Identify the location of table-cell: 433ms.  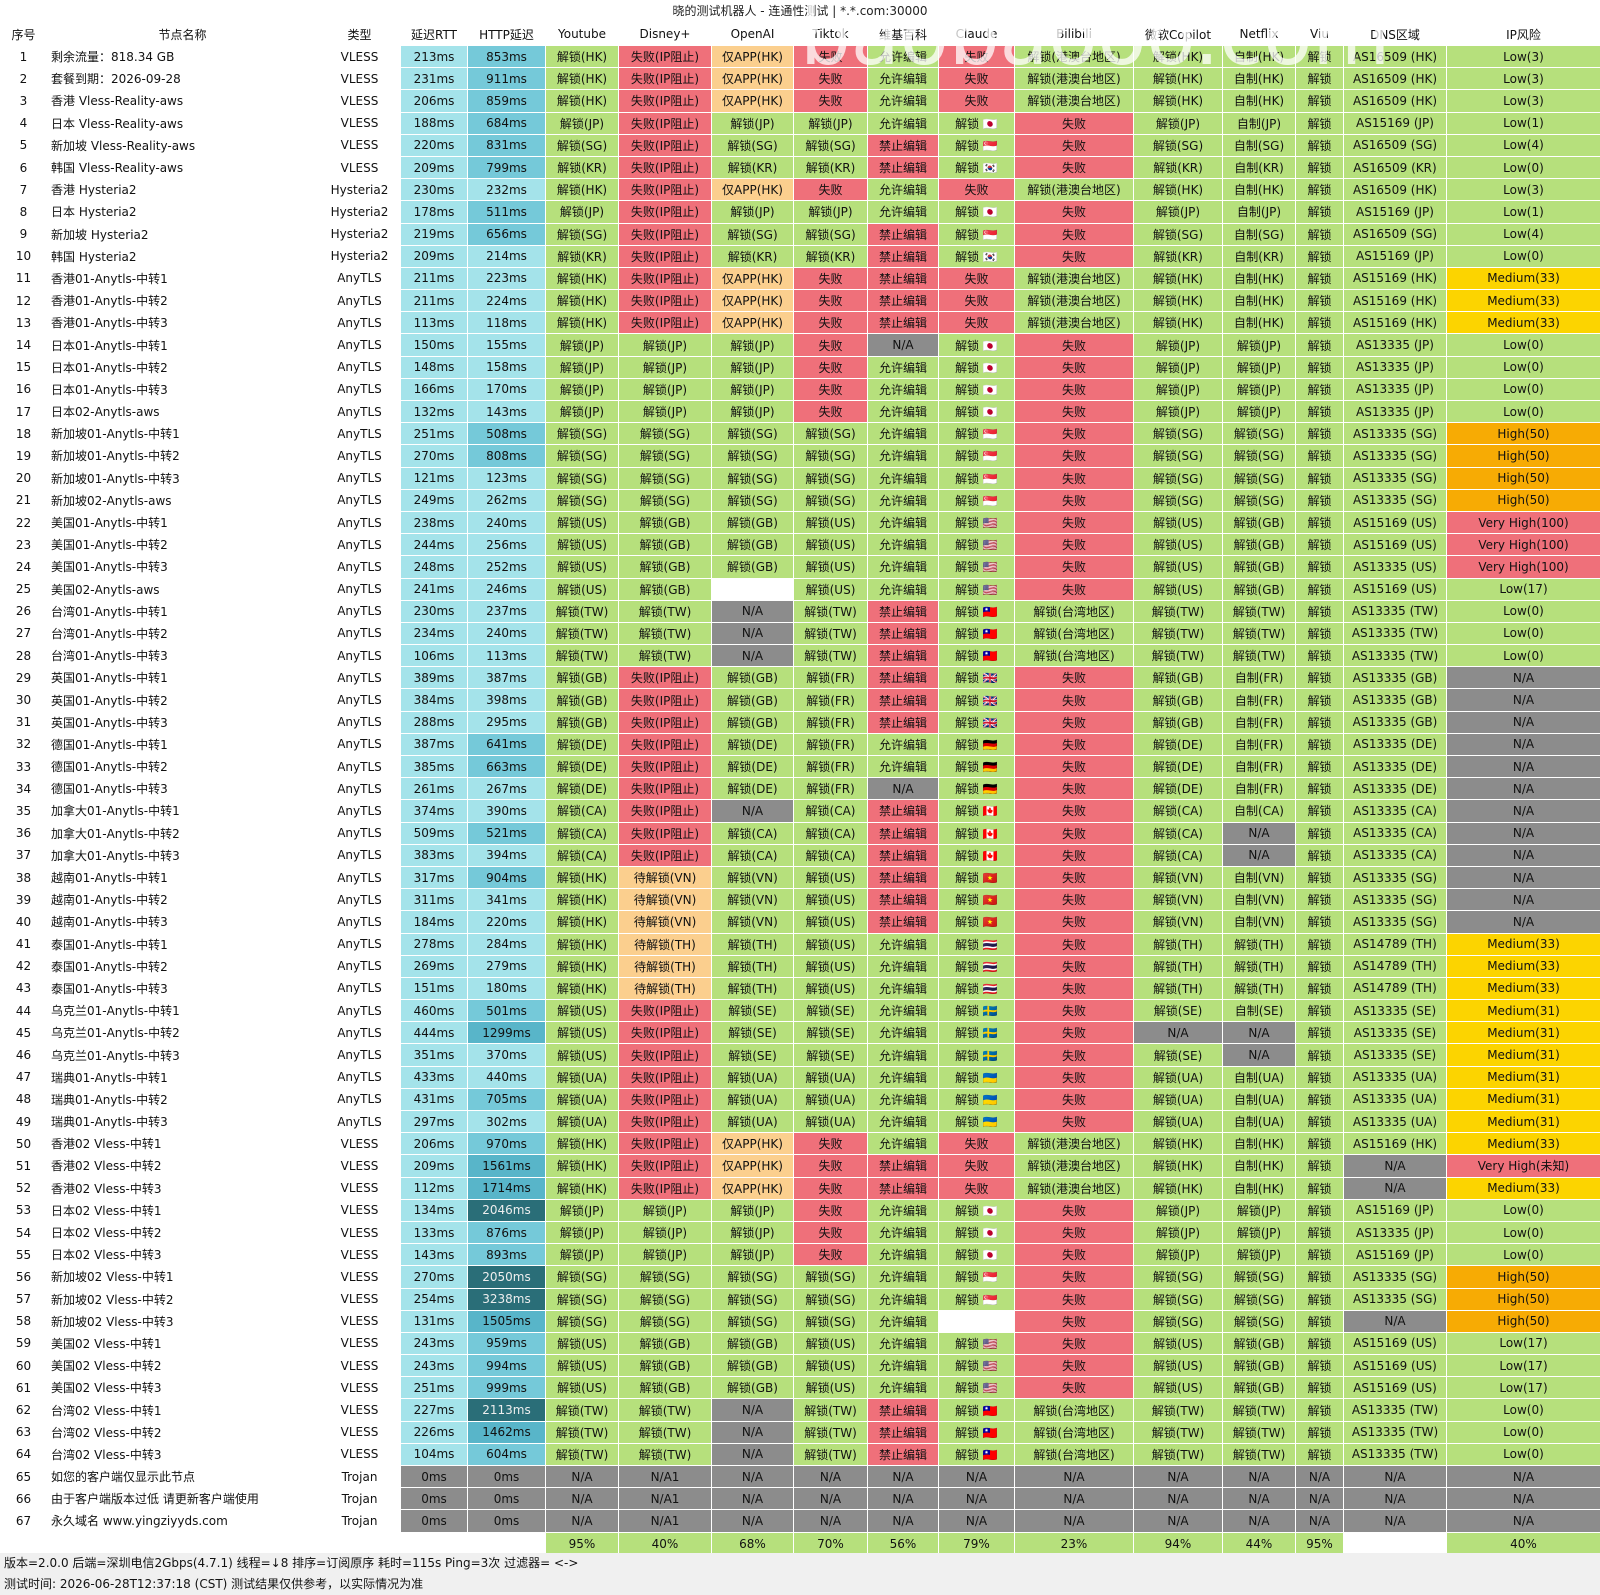
(434, 1077).